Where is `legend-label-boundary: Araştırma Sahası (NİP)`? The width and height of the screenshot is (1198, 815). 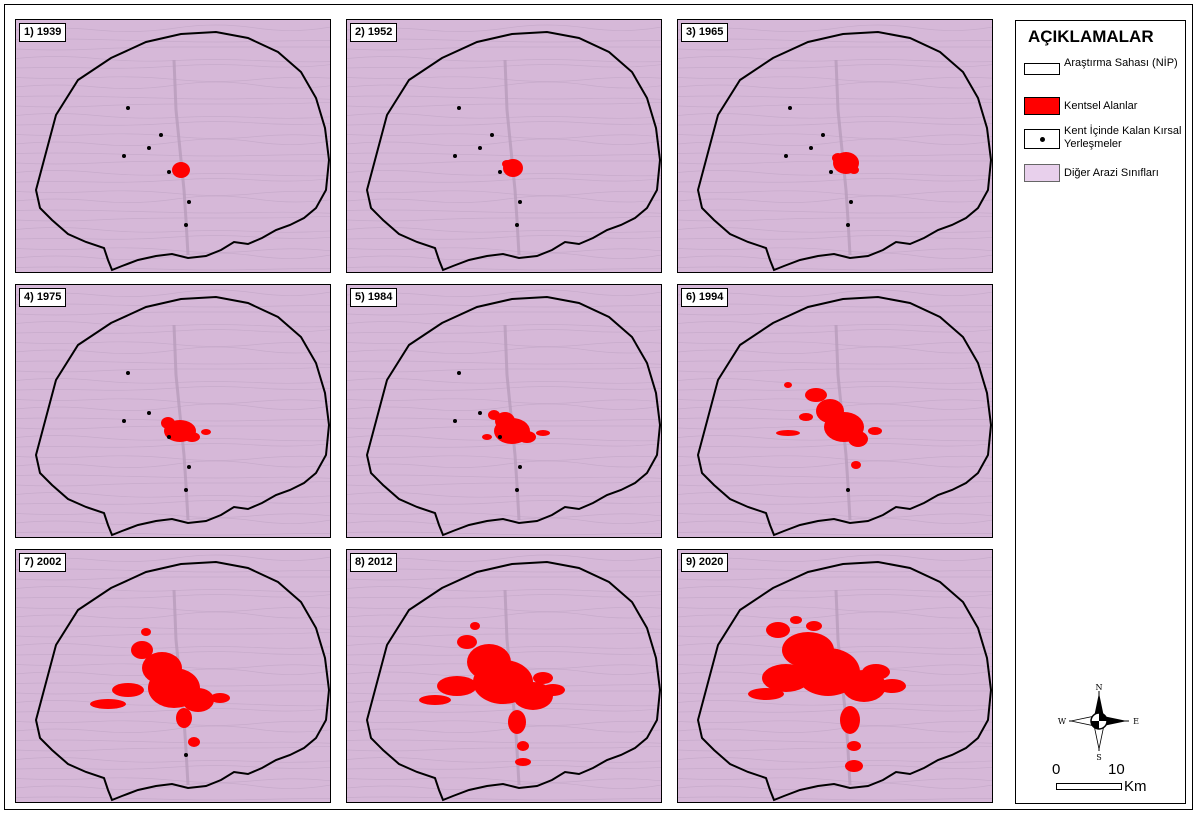
legend-label-boundary: Araştırma Sahası (NİP) is located at coordinates (1121, 63).